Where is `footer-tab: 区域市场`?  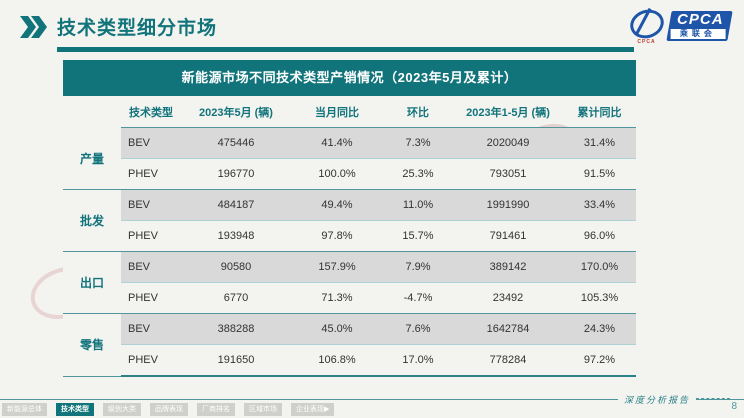 footer-tab: 区域市场 is located at coordinates (263, 409).